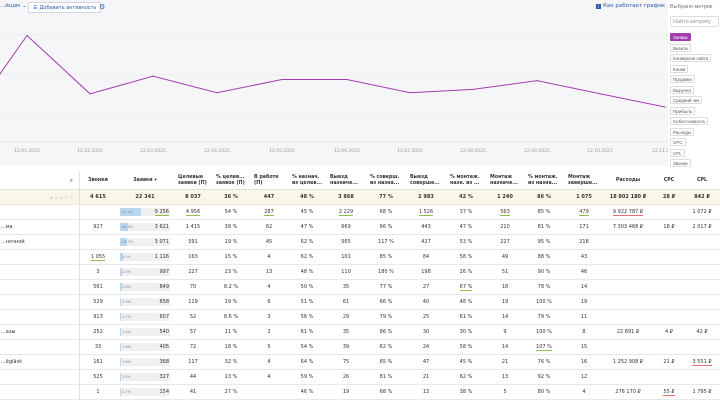 This screenshot has width=720, height=400. Describe the element at coordinates (71, 180) in the screenshot. I see `search-icon: ⌕` at that location.